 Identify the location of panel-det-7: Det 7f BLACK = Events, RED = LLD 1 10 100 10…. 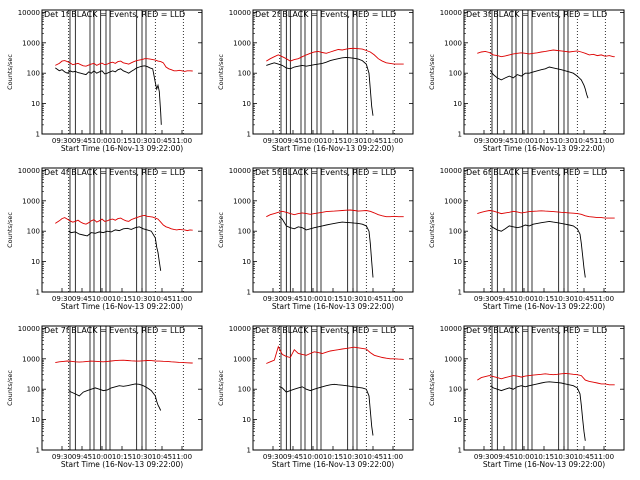
(104, 397).